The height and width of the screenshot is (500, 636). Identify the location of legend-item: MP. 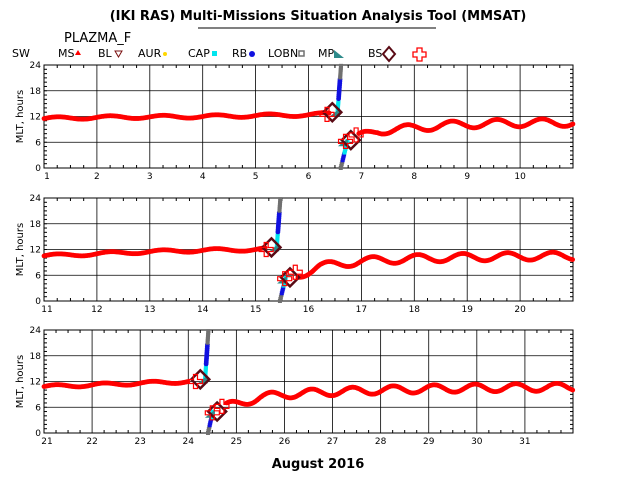
(331, 53).